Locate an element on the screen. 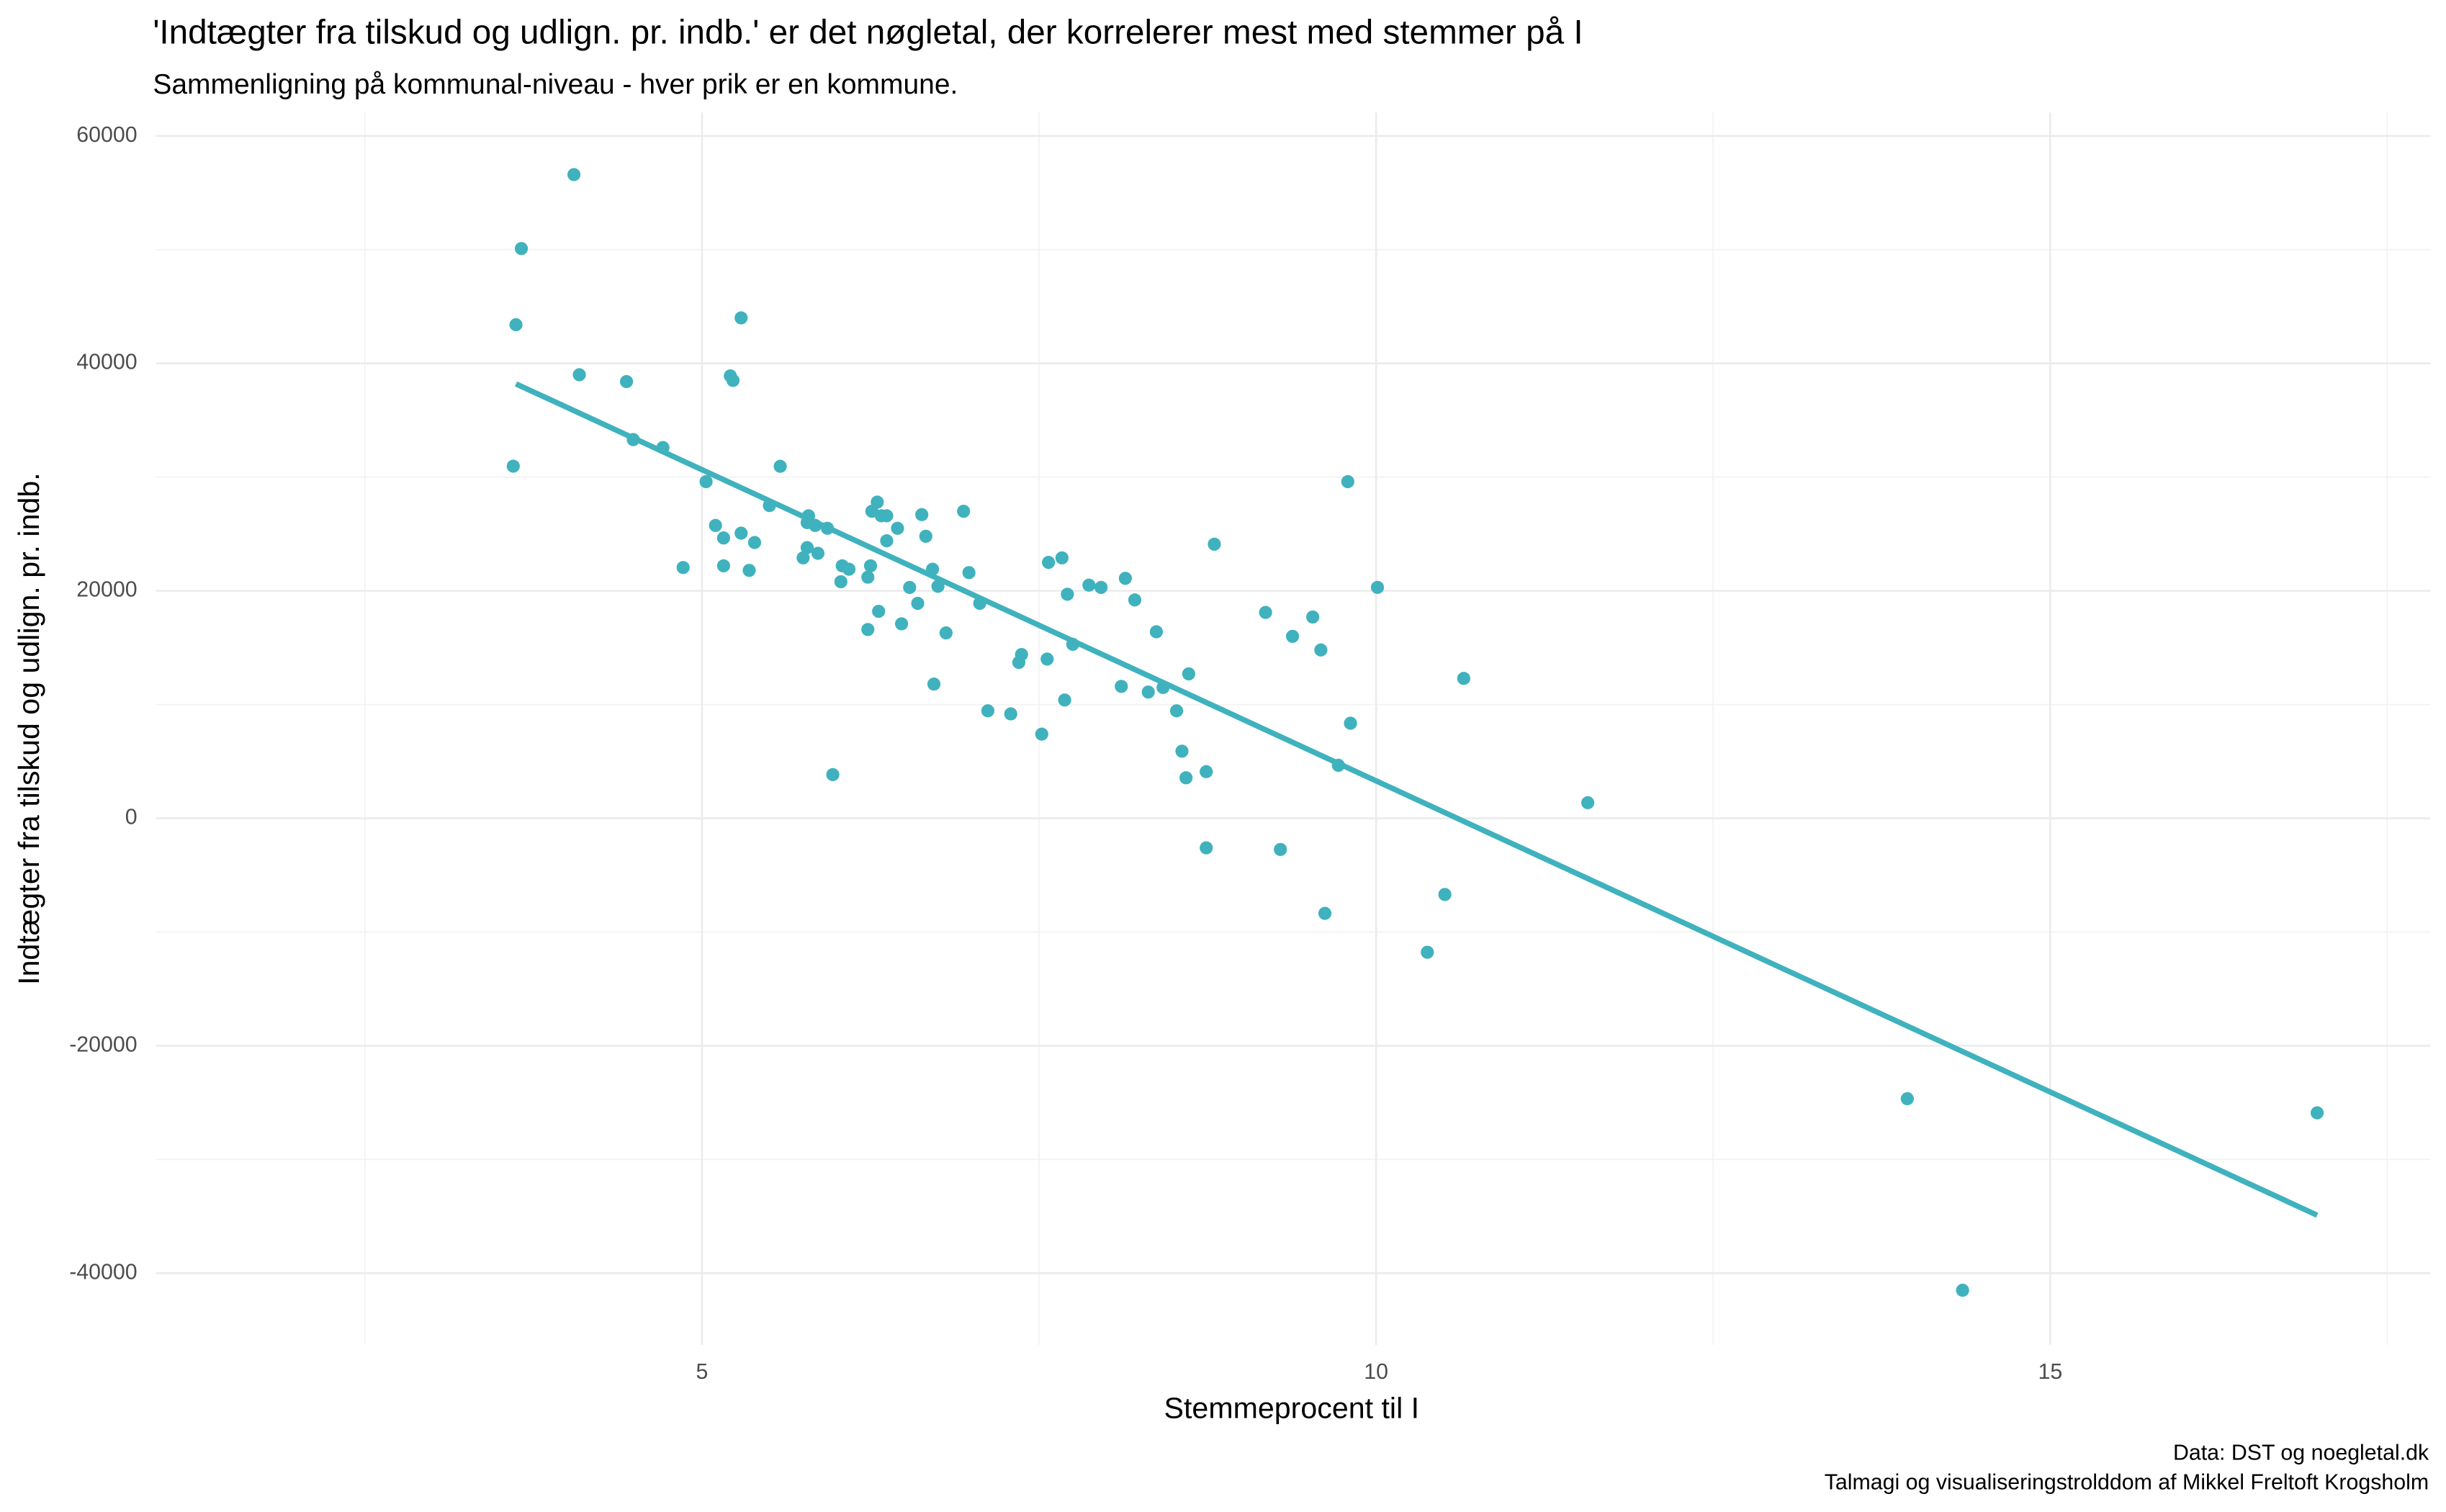 The width and height of the screenshot is (2446, 1512). x-tick-label: 15 is located at coordinates (2050, 1372).